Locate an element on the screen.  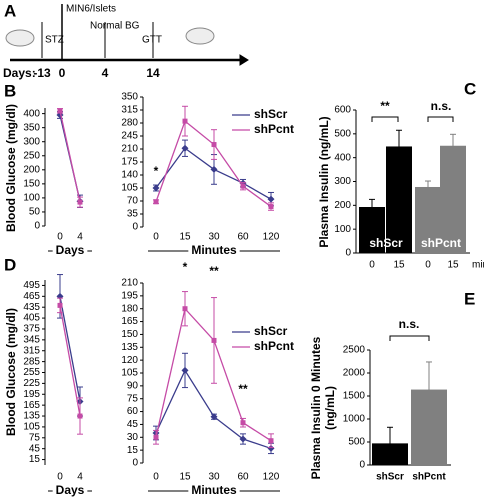
y-tick-label: 500 is located at coordinates (342, 133).